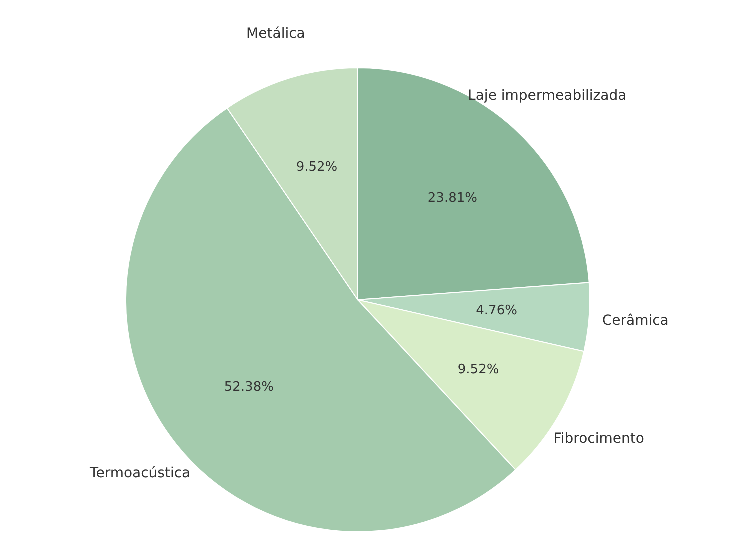  Describe the element at coordinates (497, 310) in the screenshot. I see `data-label: 4.76%` at that location.